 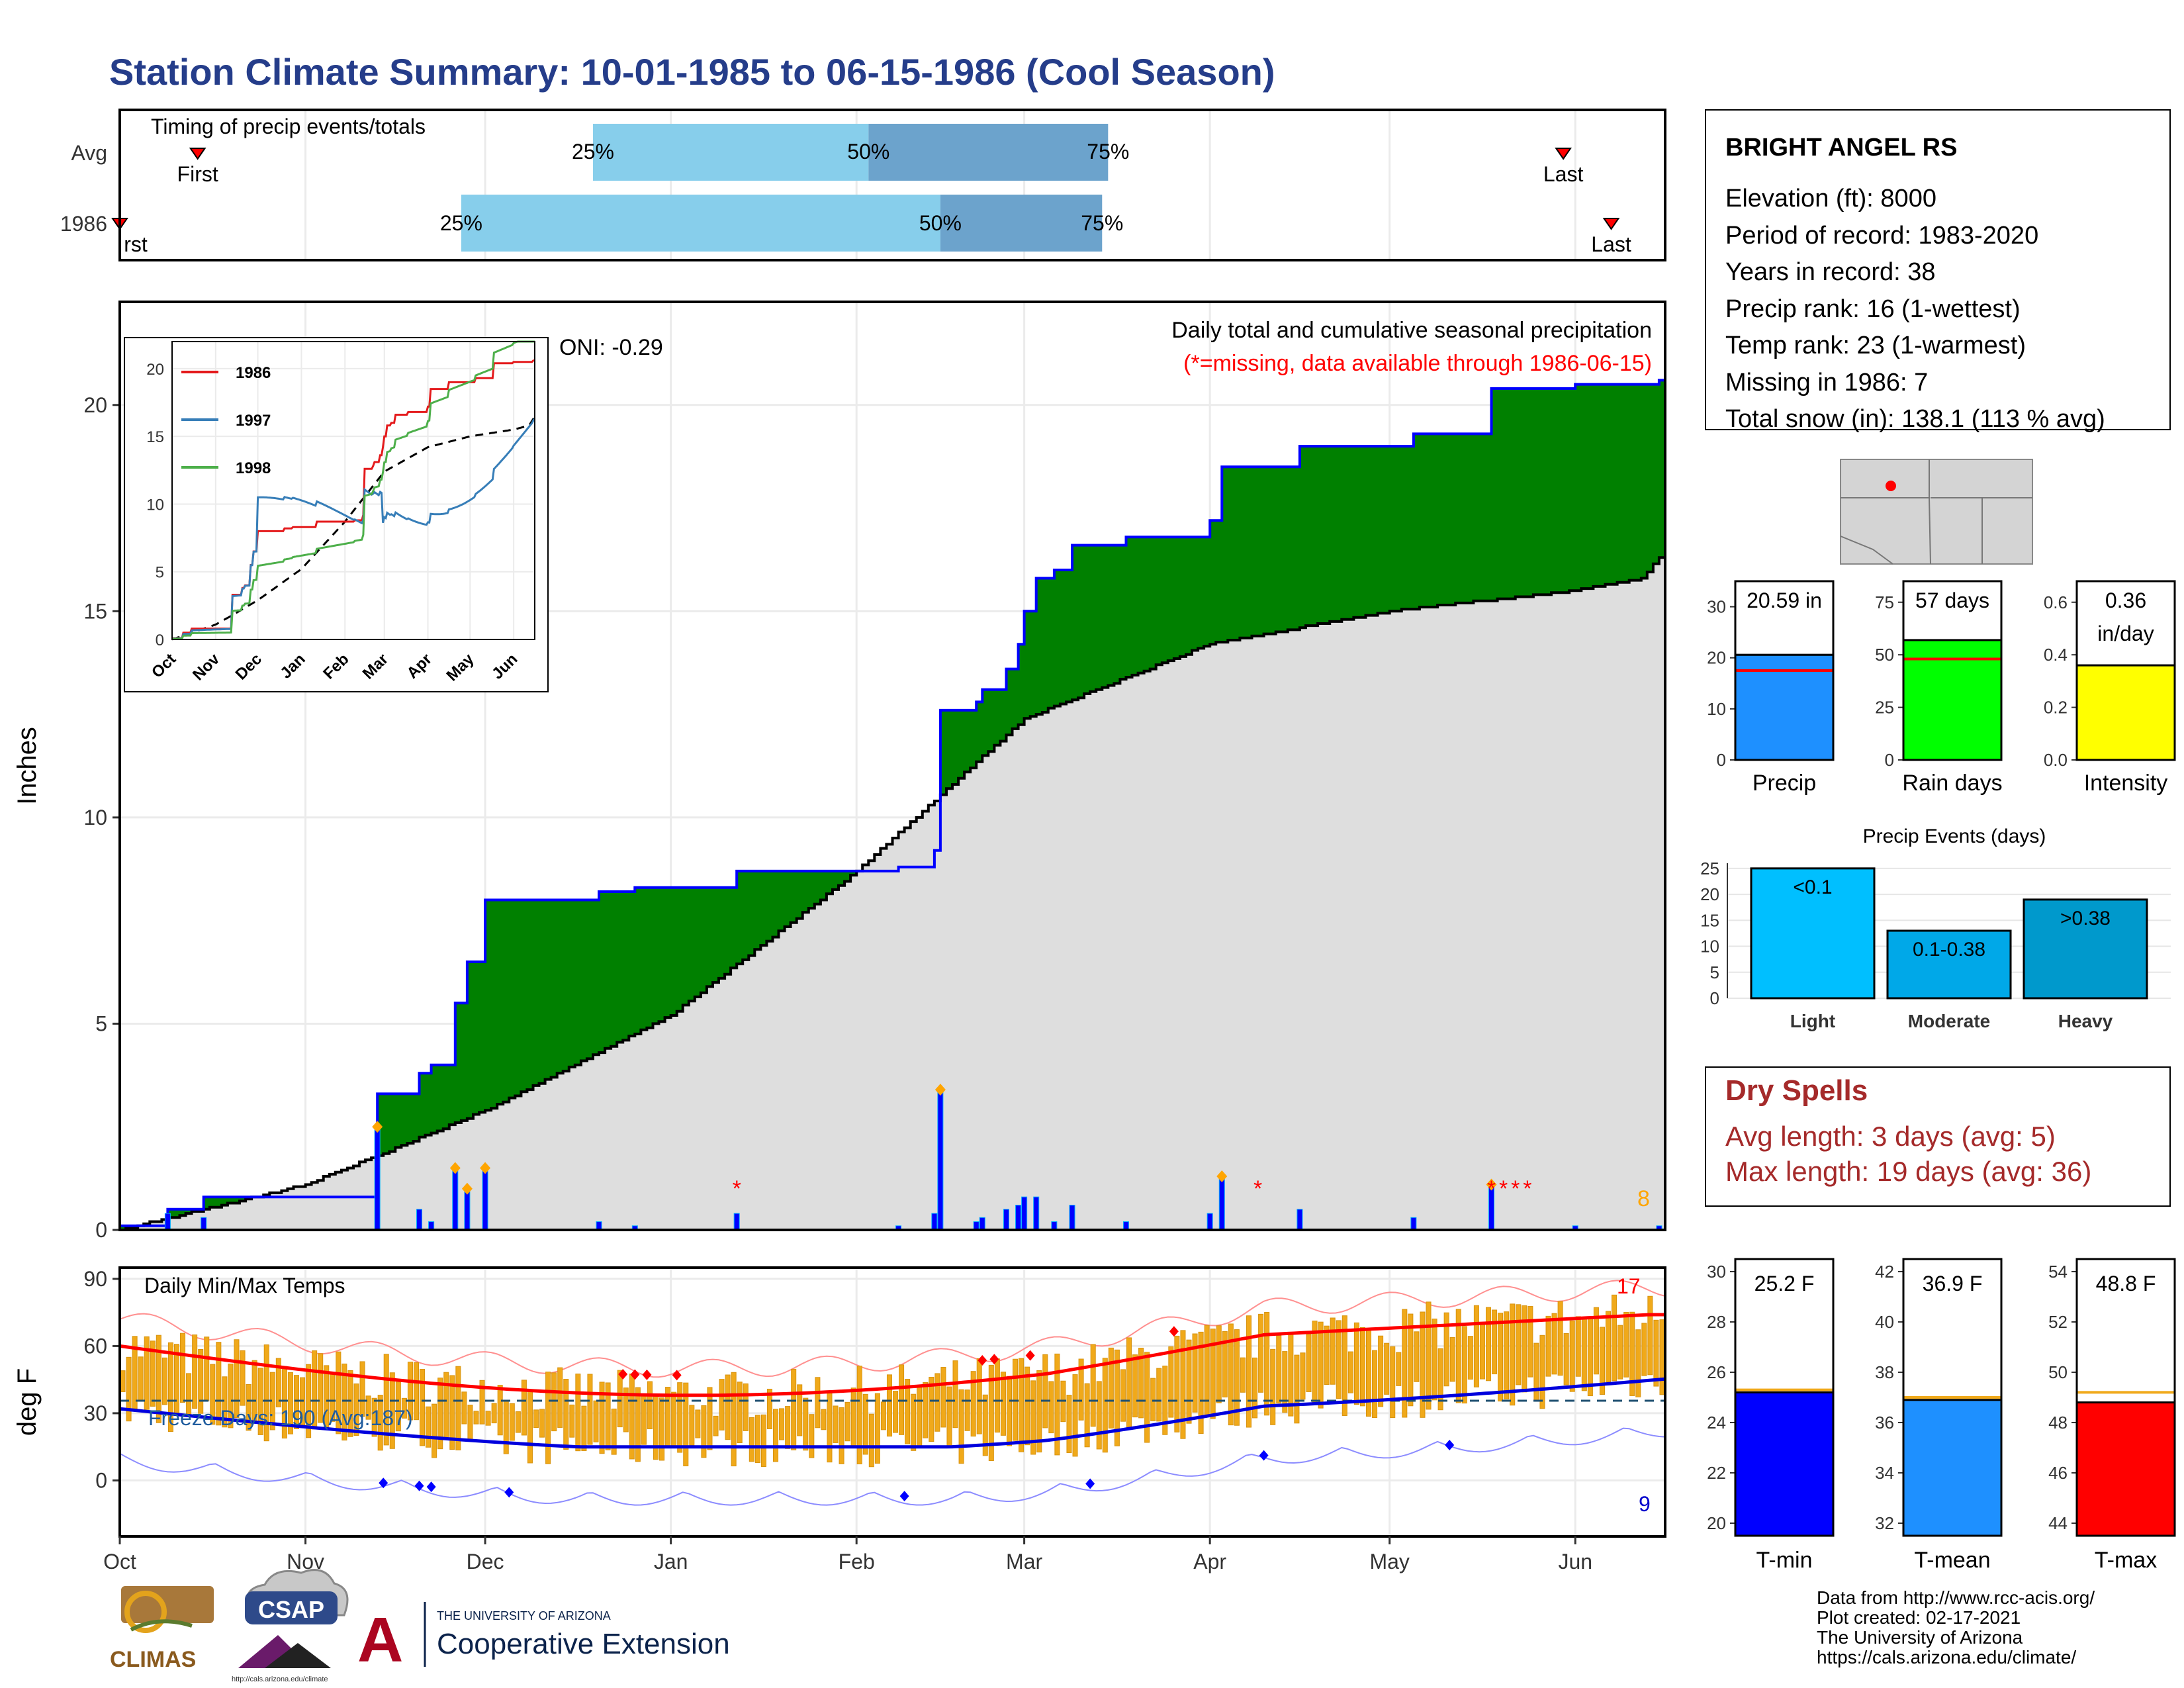 What do you see at coordinates (1946, 1657) in the screenshot?
I see `credit-url: https://cals.arizona.edu/climate/` at bounding box center [1946, 1657].